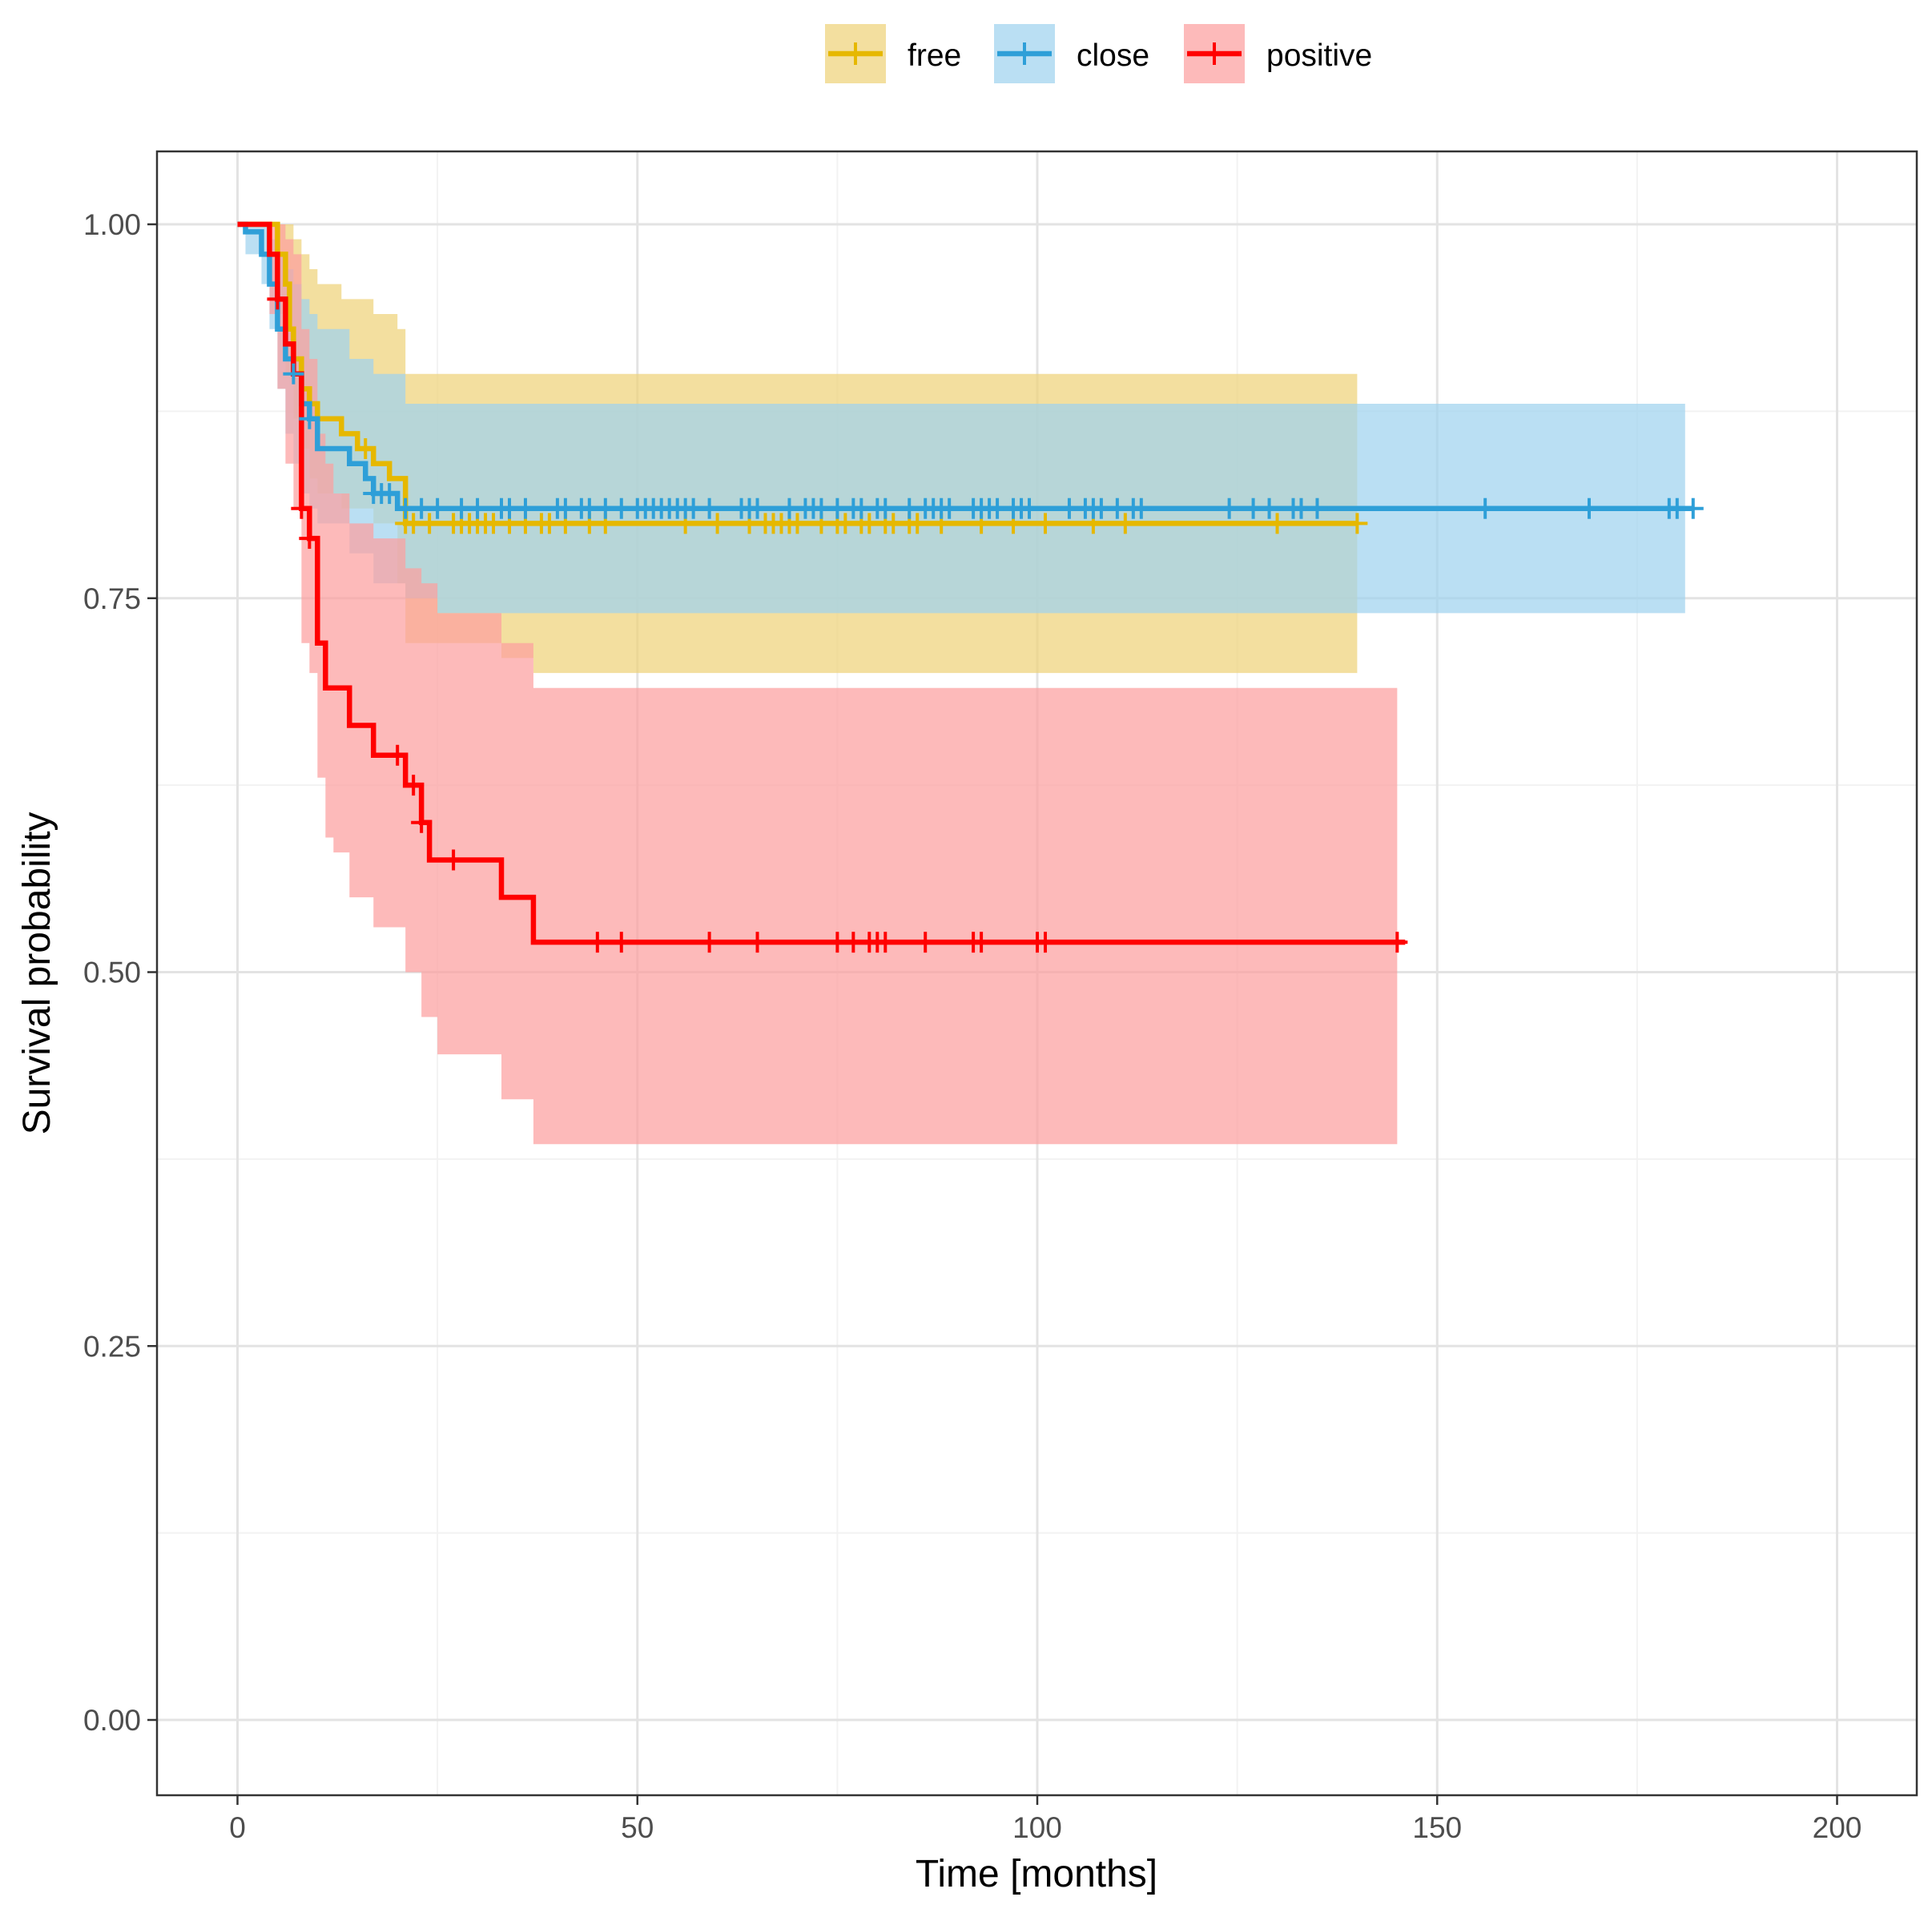  What do you see at coordinates (1113, 55) in the screenshot?
I see `legend-label-close: close` at bounding box center [1113, 55].